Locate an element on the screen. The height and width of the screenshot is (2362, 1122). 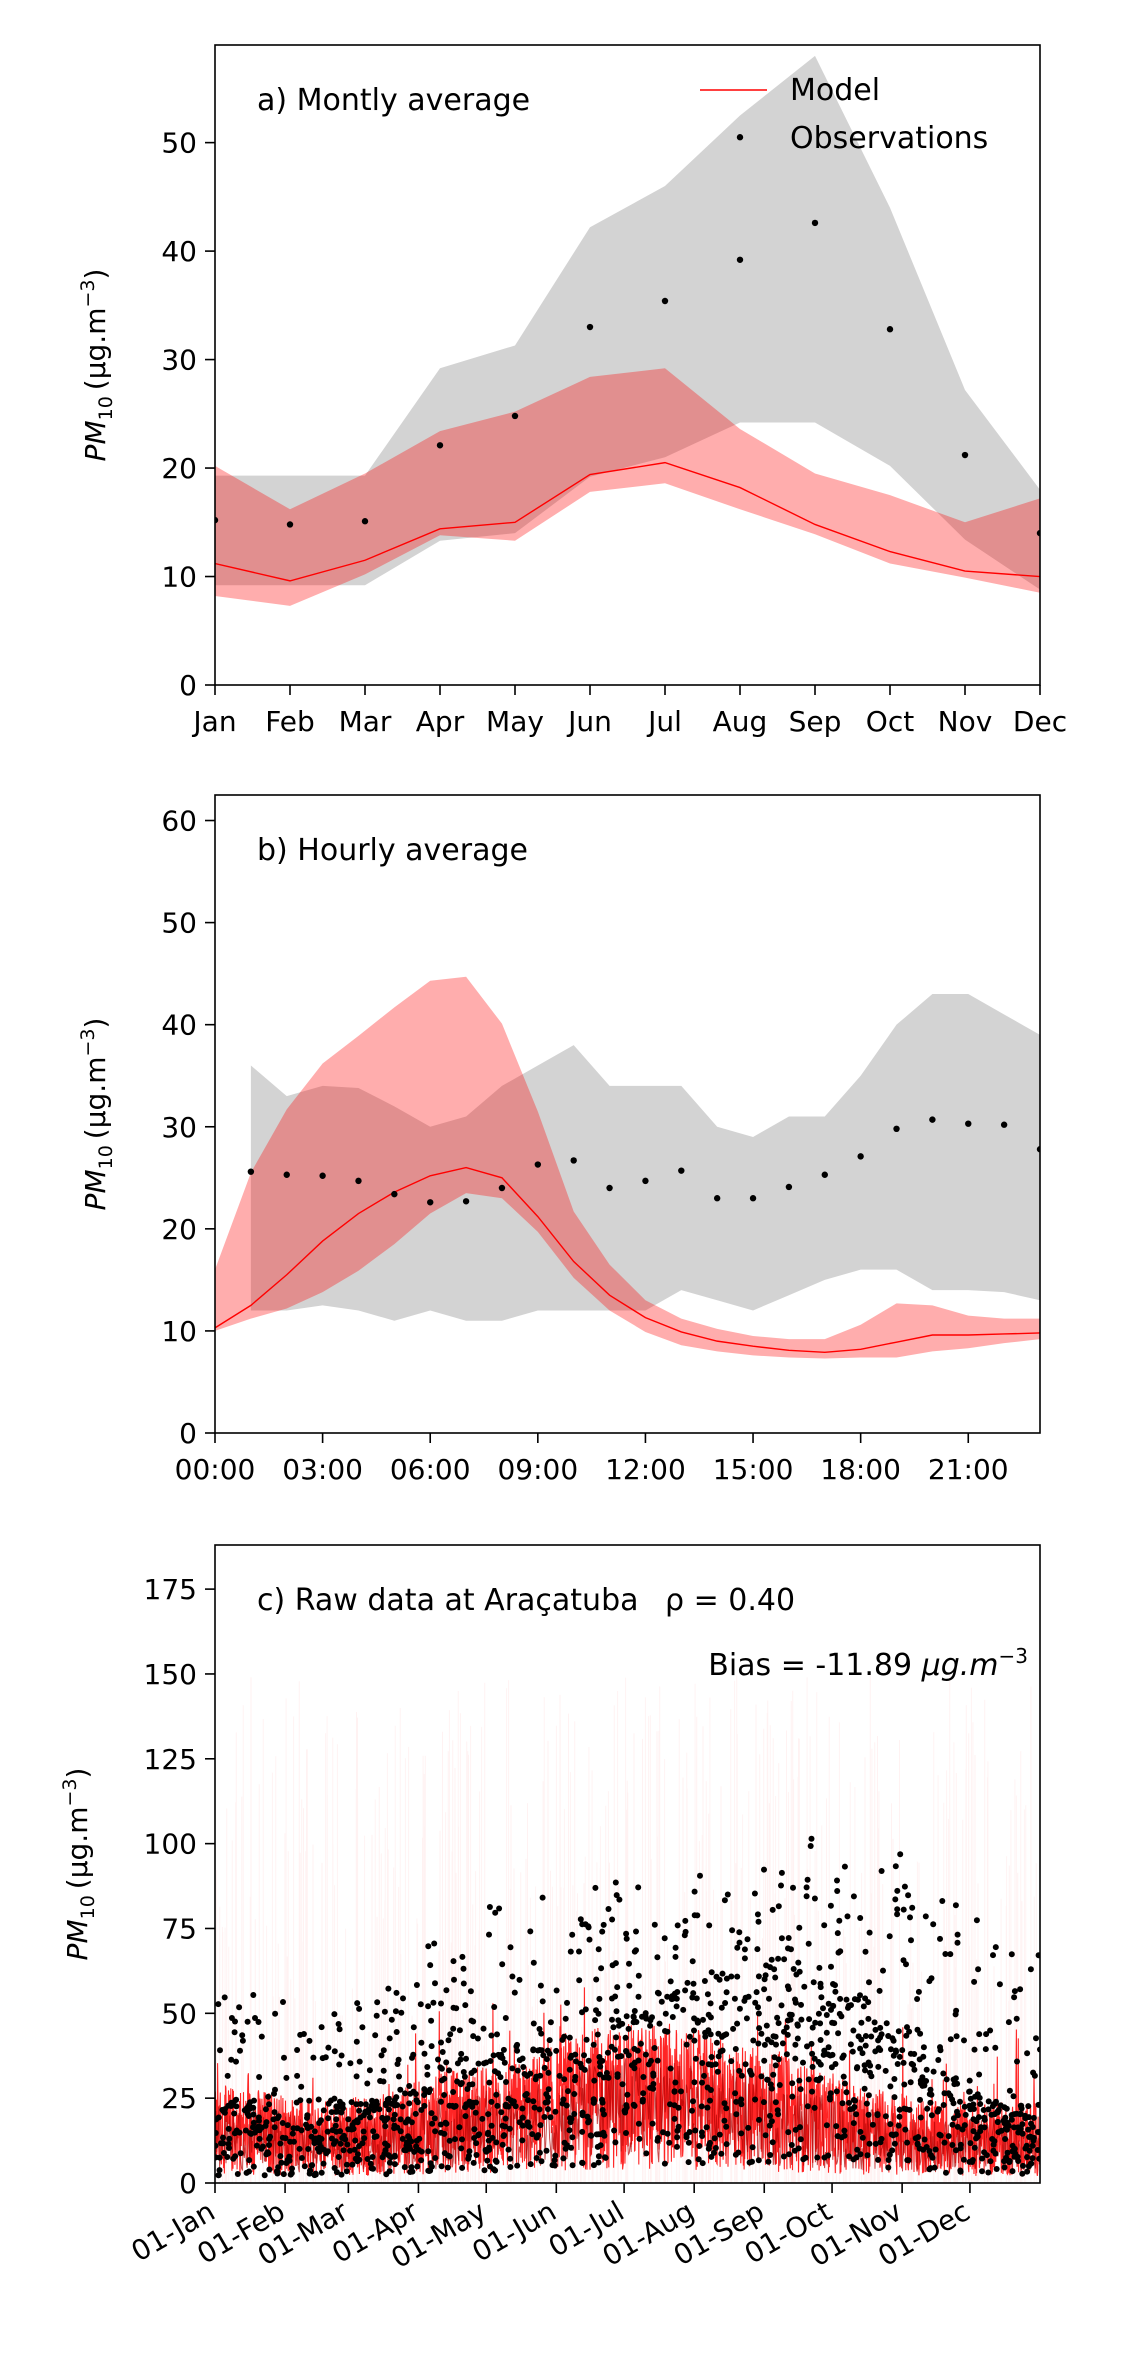
y-tick-label: 75 is located at coordinates (179, 1928).